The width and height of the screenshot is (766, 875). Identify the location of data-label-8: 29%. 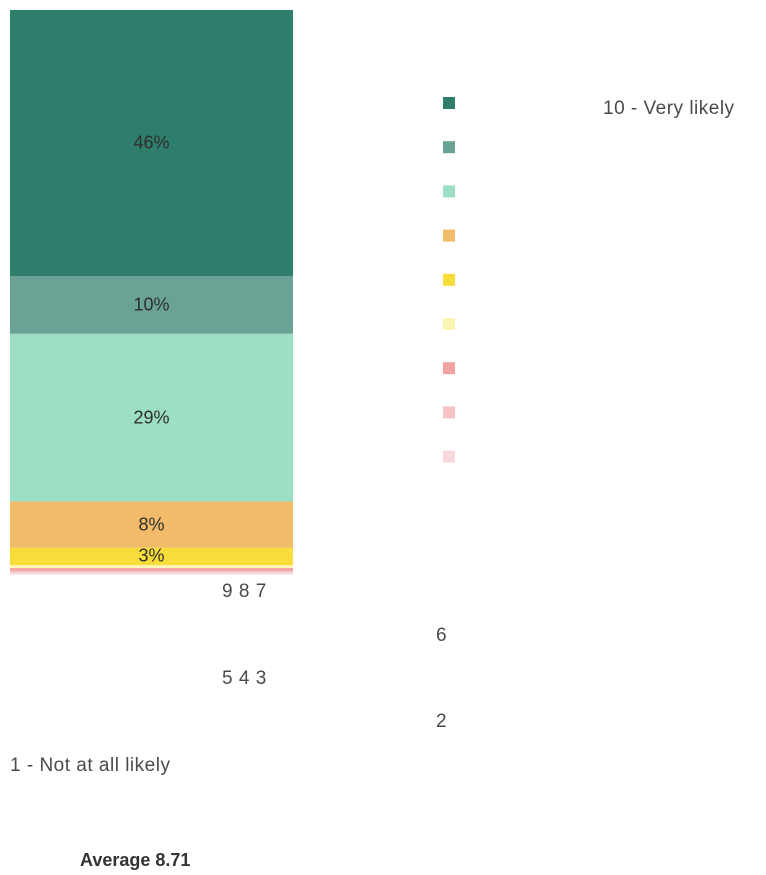
(151, 417).